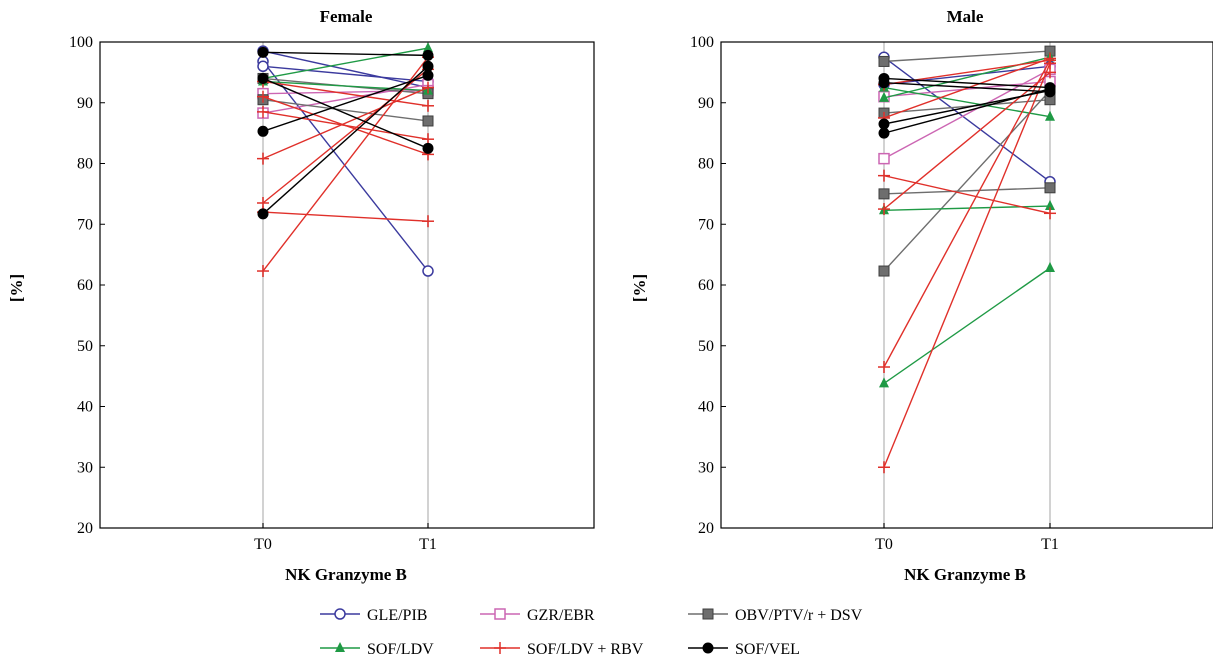 The width and height of the screenshot is (1213, 662). I want to click on legend-entry: SOF/LDV, so click(377, 649).